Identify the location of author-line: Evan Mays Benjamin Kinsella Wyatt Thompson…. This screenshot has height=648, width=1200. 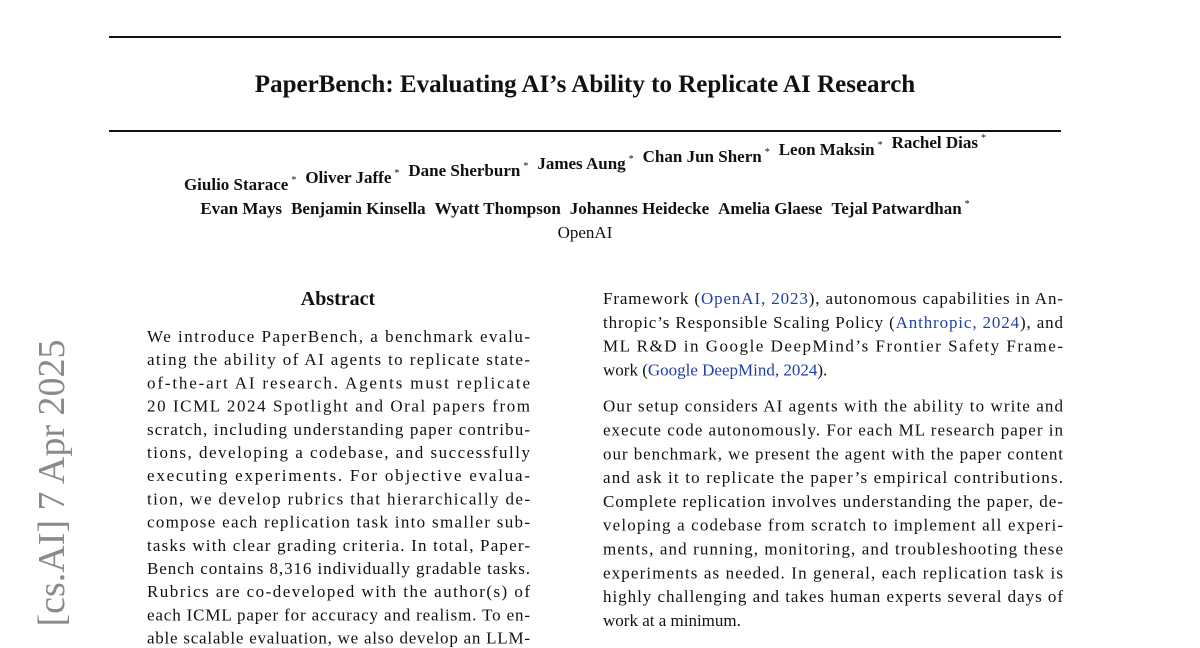
(584, 208).